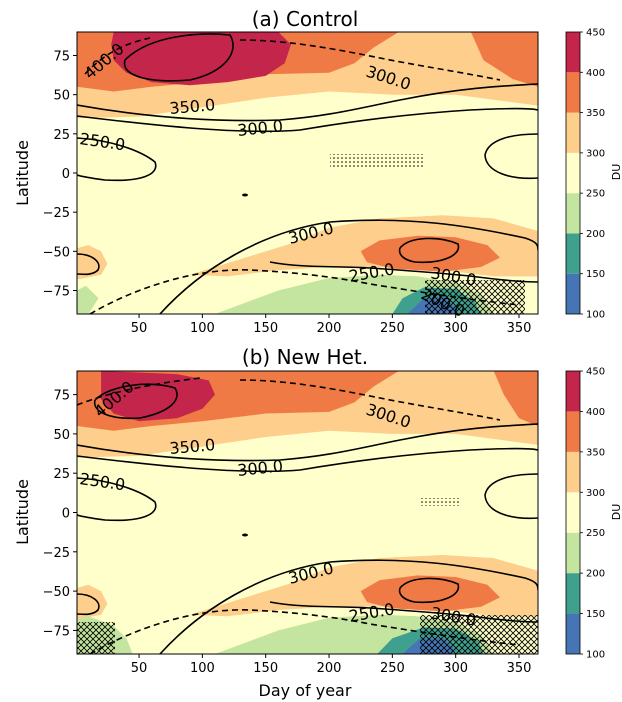 This screenshot has height=702, width=622. Describe the element at coordinates (479, 634) in the screenshot. I see `hatched-region` at that location.